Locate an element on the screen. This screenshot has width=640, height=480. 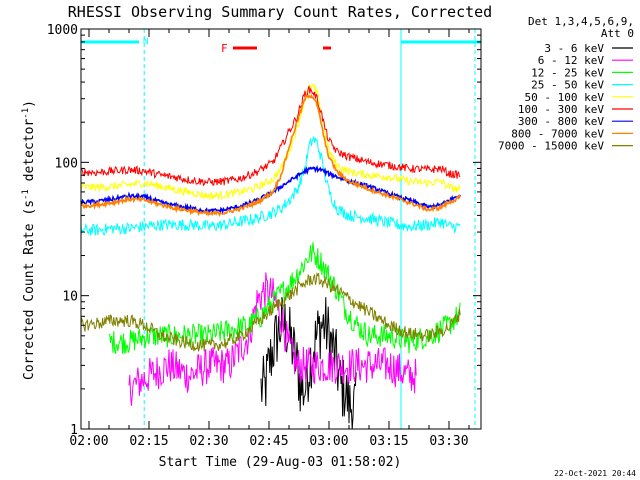
y-tick-label-0: 1 is located at coordinates (74, 430).